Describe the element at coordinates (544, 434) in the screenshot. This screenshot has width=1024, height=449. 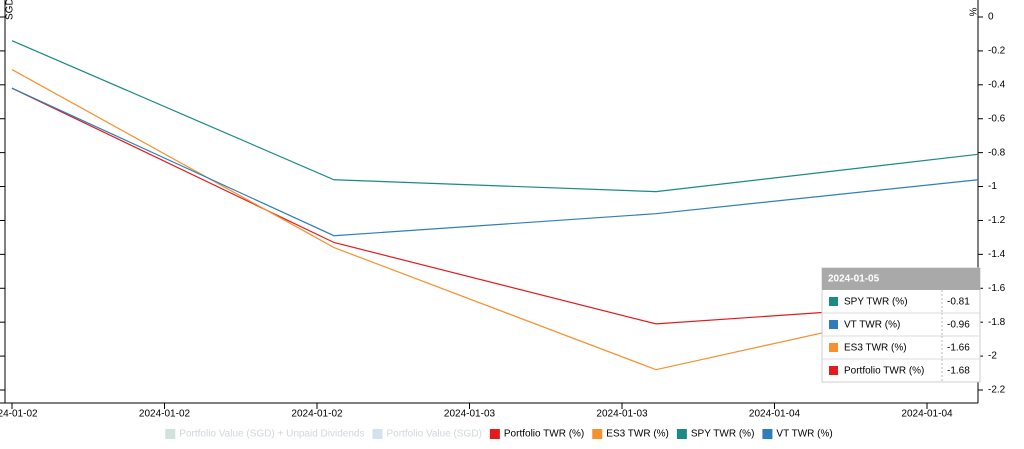
I see `legend-label: Portfolio TWR (%)` at that location.